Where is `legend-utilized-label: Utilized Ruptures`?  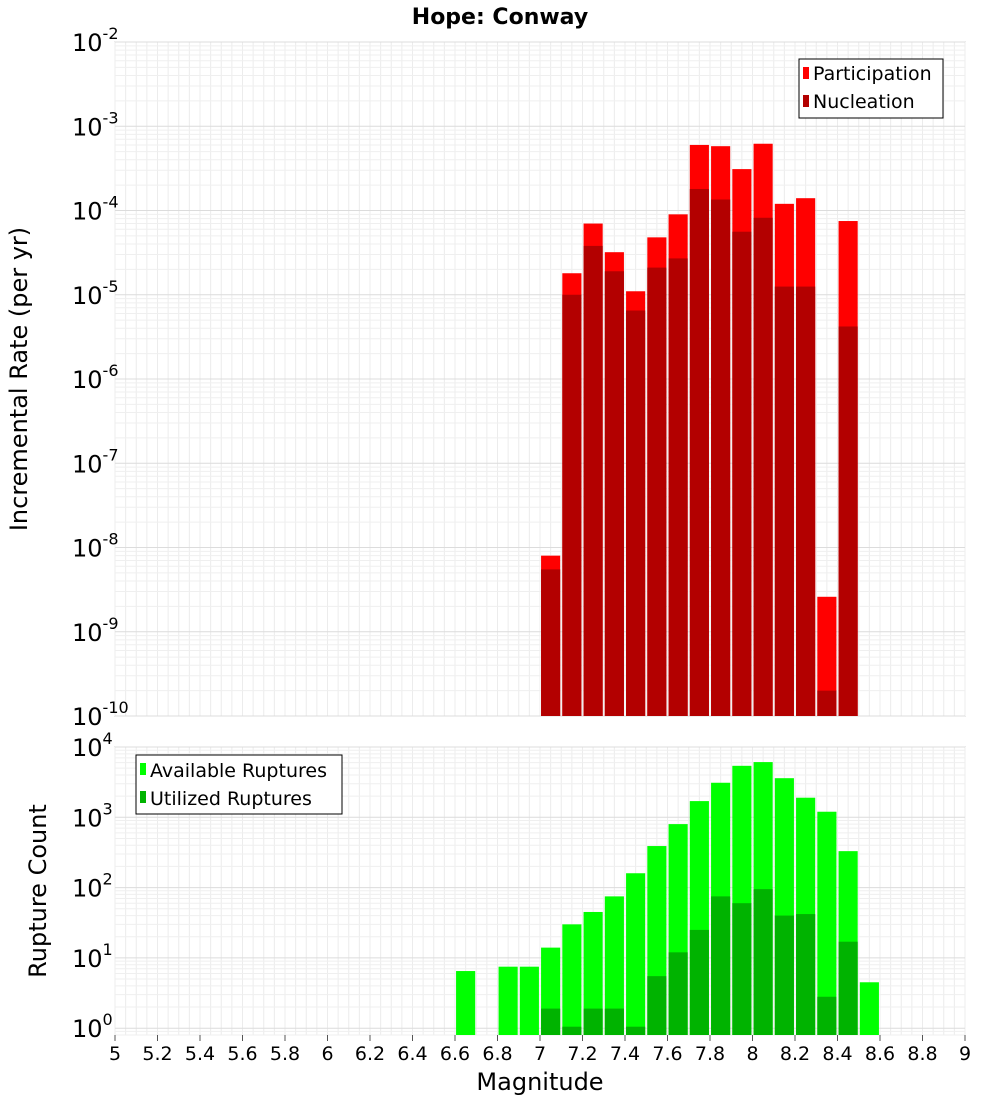 legend-utilized-label: Utilized Ruptures is located at coordinates (231, 799).